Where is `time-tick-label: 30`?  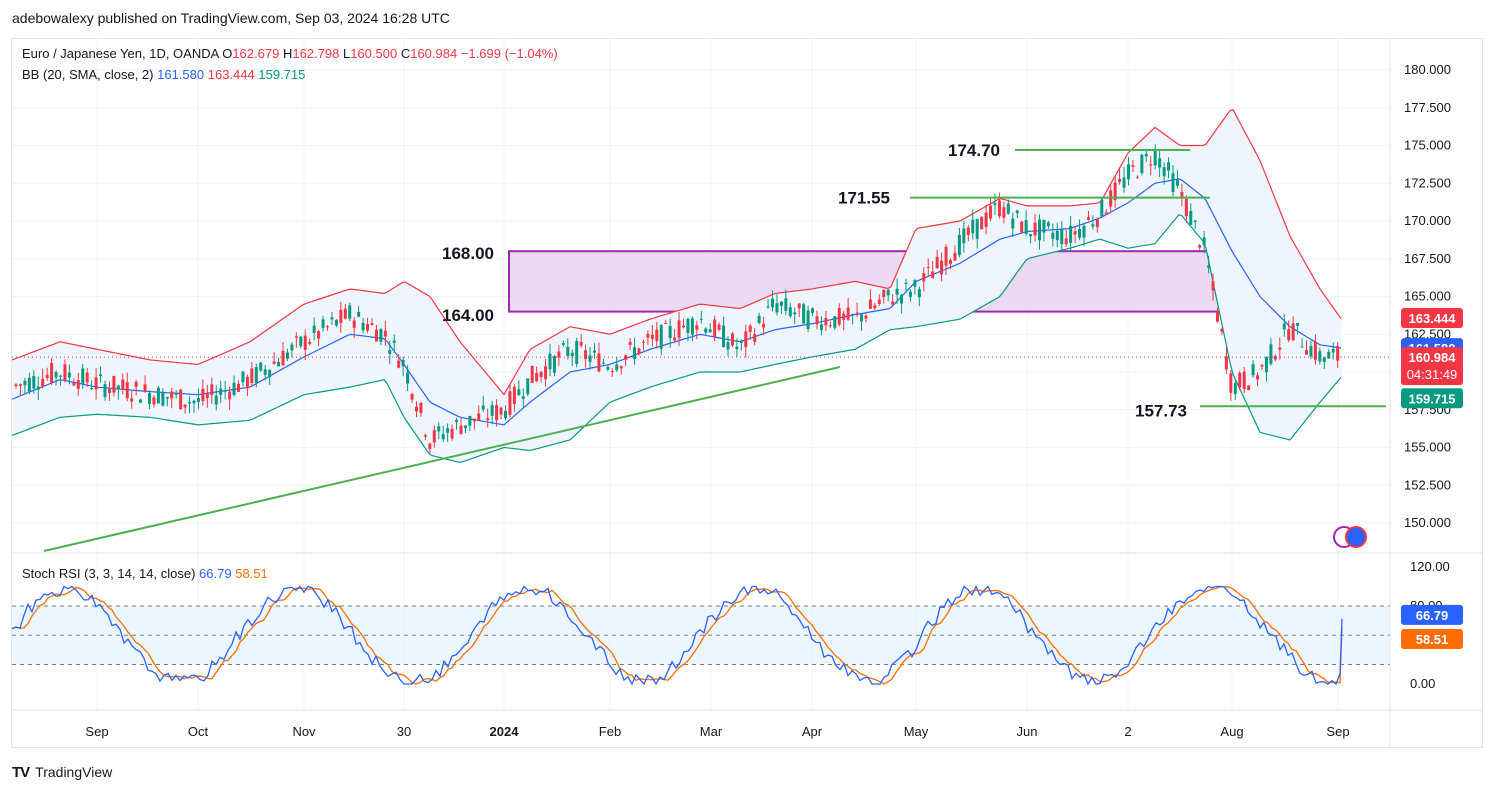
time-tick-label: 30 is located at coordinates (404, 731).